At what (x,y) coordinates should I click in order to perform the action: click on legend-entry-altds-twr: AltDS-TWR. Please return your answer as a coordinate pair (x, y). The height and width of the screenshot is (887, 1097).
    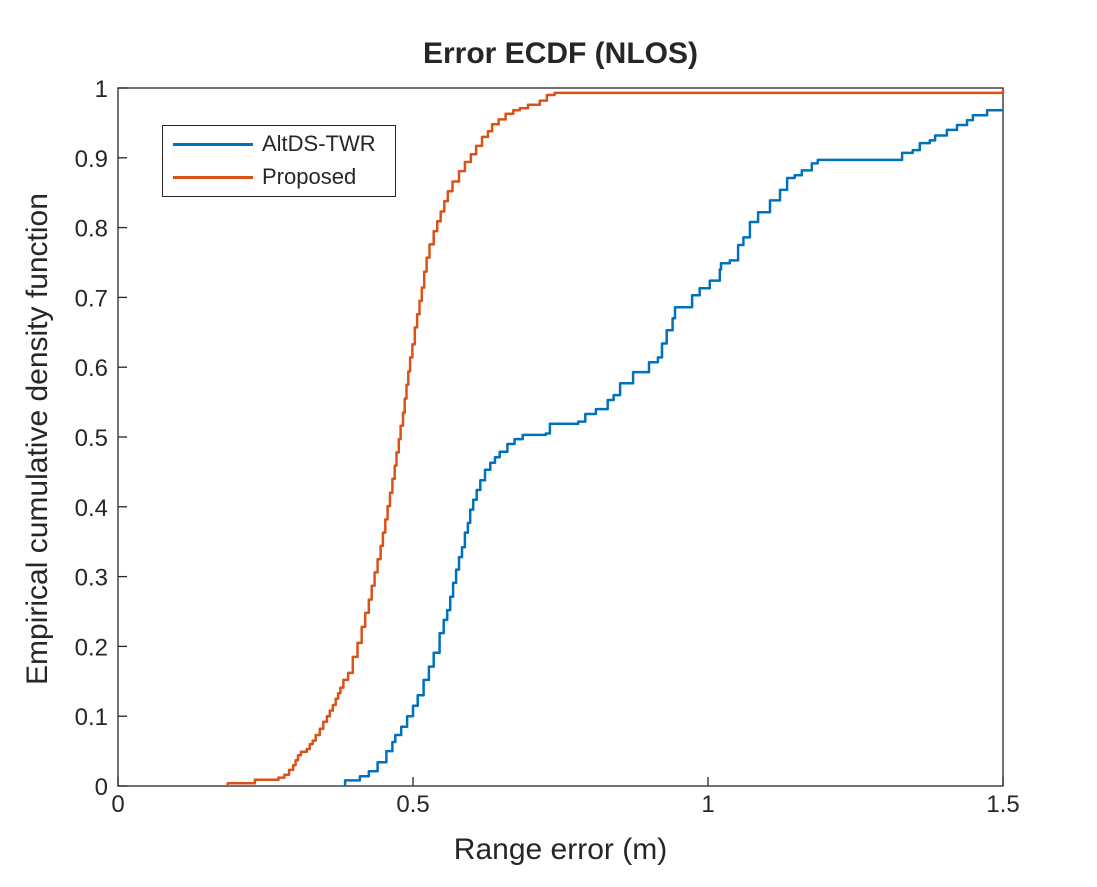
    Looking at the image, I should click on (274, 144).